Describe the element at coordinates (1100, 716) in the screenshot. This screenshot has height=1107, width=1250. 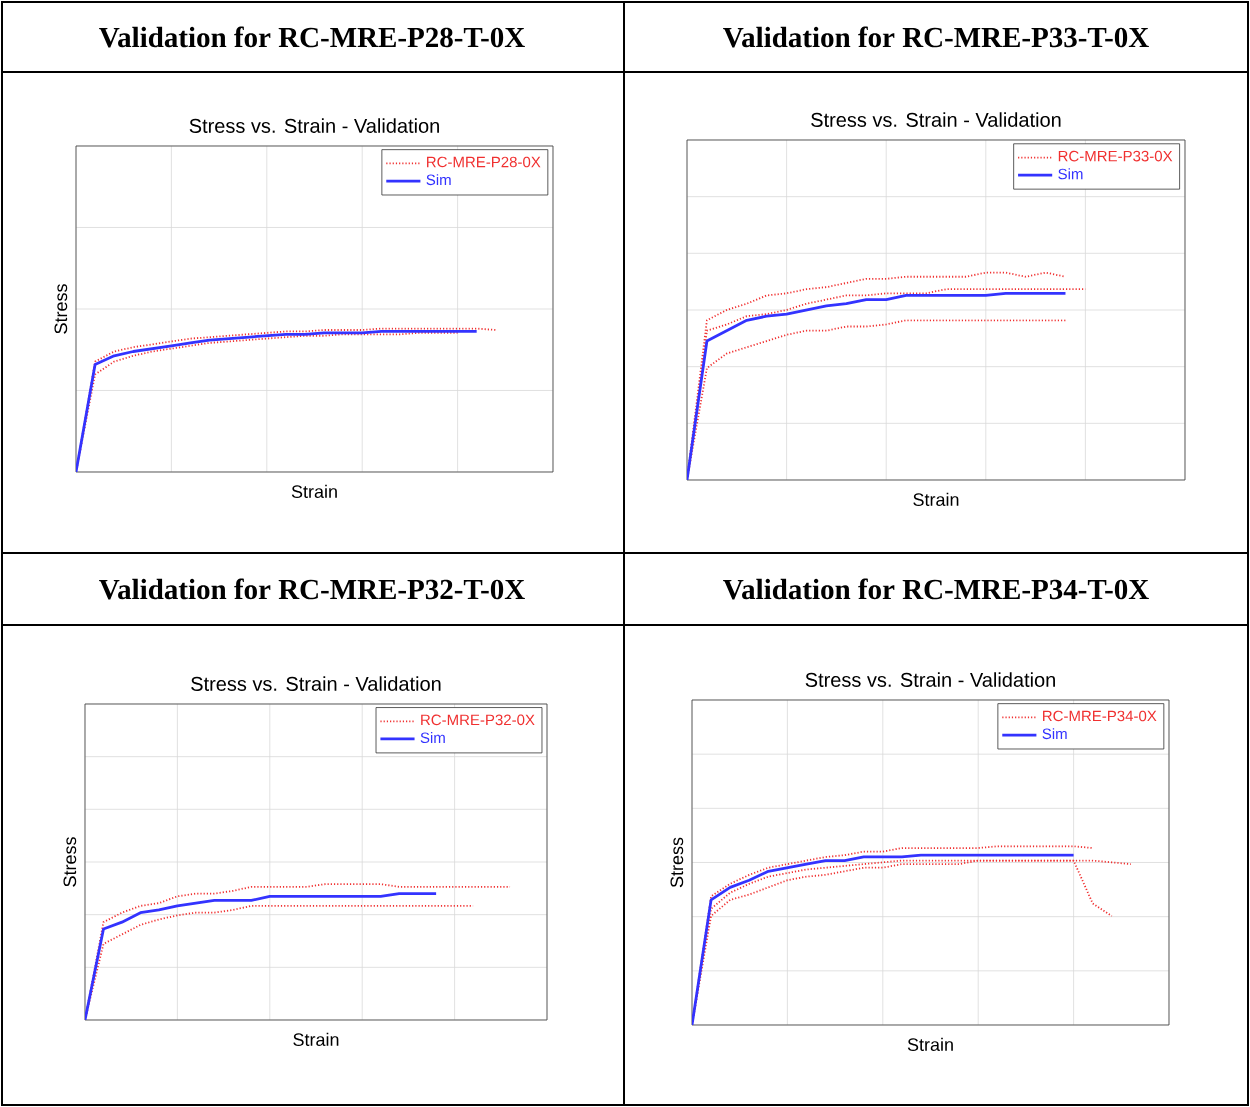
I see `legend-label: RC-MRE-P34-0X` at that location.